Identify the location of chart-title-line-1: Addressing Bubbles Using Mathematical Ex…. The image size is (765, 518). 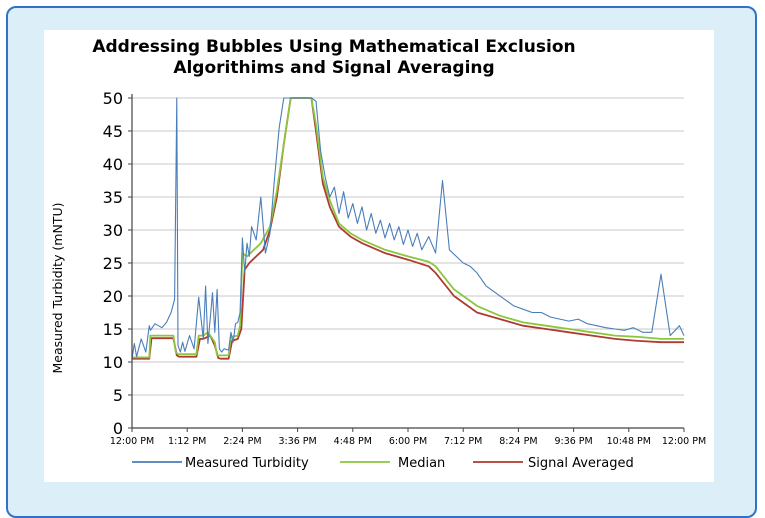
(333, 47).